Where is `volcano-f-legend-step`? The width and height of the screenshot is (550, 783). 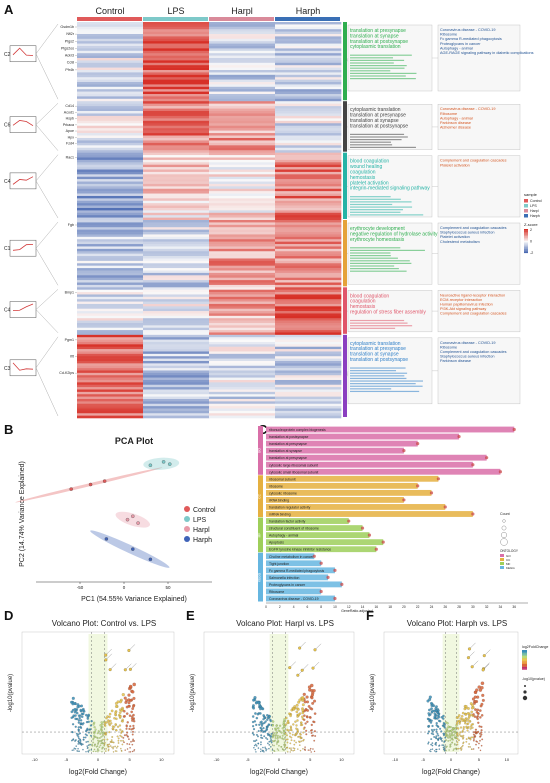 volcano-f-legend-step is located at coordinates (524, 659).